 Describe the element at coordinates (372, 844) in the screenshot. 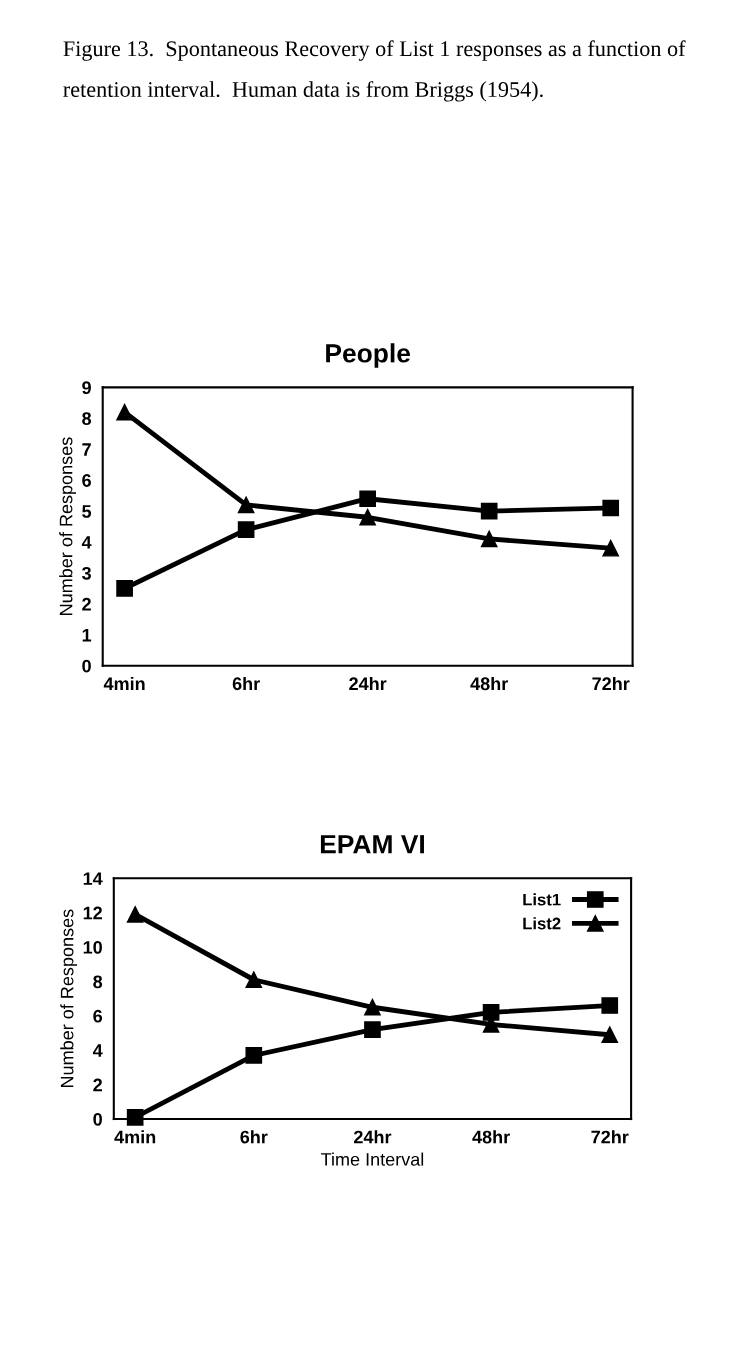

I see `chart-title: EPAM VI` at that location.